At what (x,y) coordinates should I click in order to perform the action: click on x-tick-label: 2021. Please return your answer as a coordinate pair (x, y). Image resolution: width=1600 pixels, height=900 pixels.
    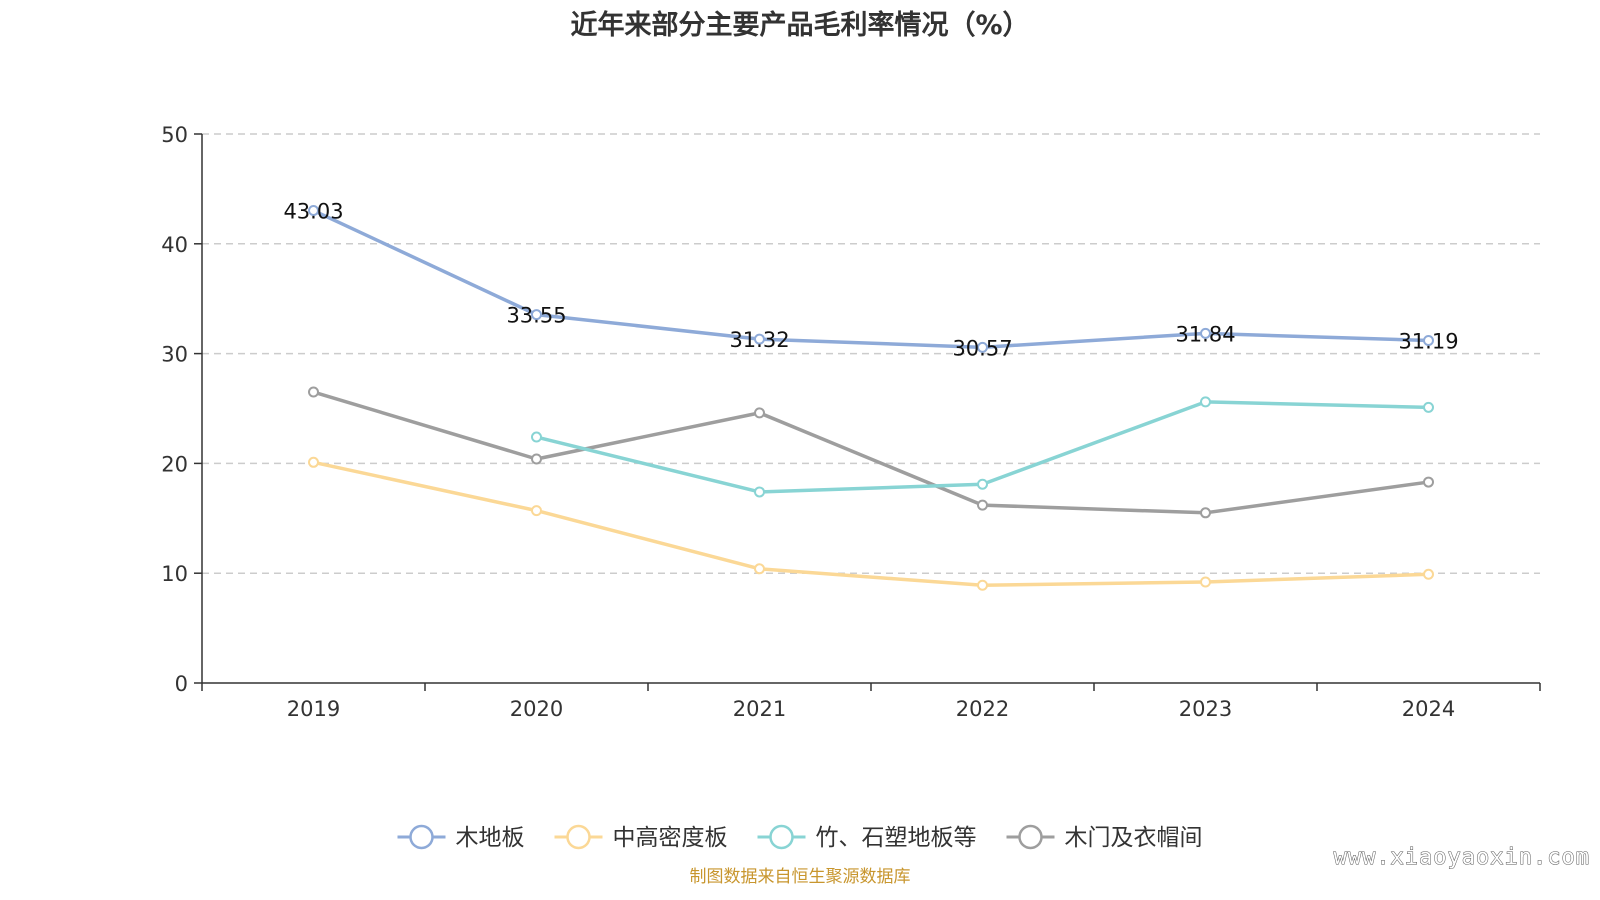
    Looking at the image, I should click on (759, 709).